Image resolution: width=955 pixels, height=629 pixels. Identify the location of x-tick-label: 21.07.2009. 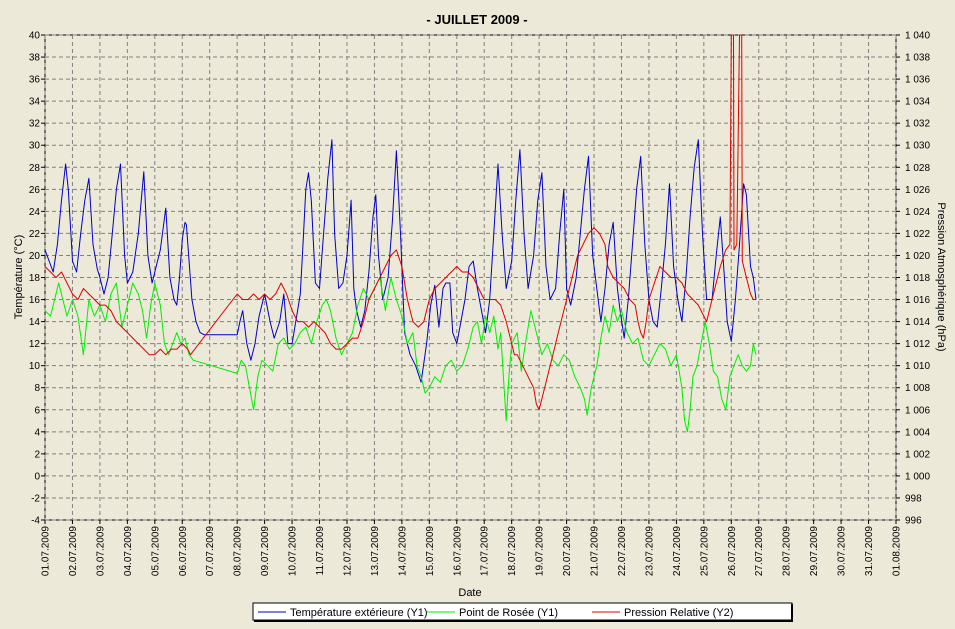
(595, 551).